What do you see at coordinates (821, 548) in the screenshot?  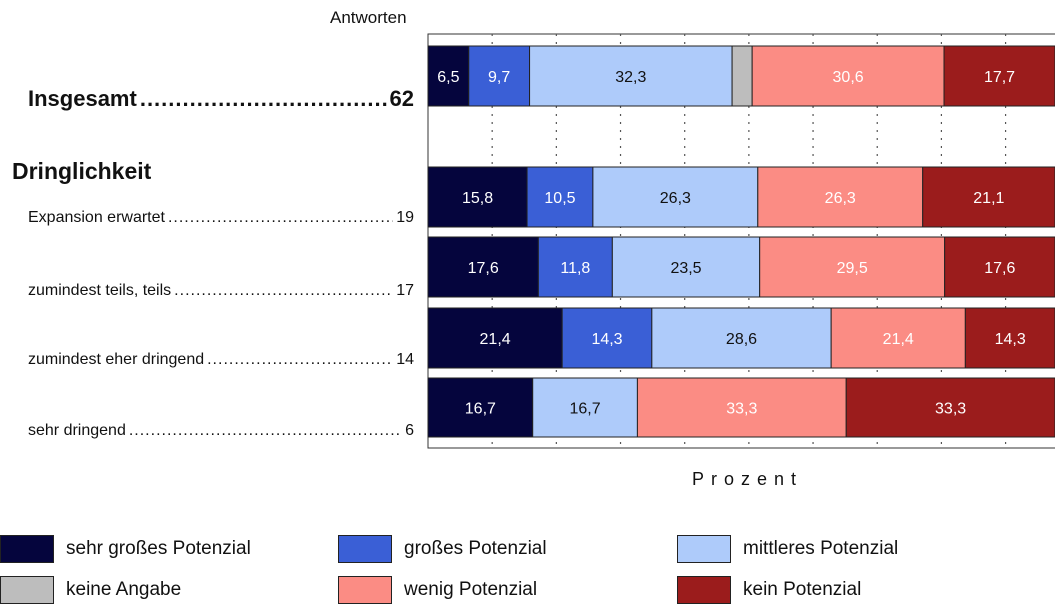 I see `legend-label: mittleres Potenzial` at bounding box center [821, 548].